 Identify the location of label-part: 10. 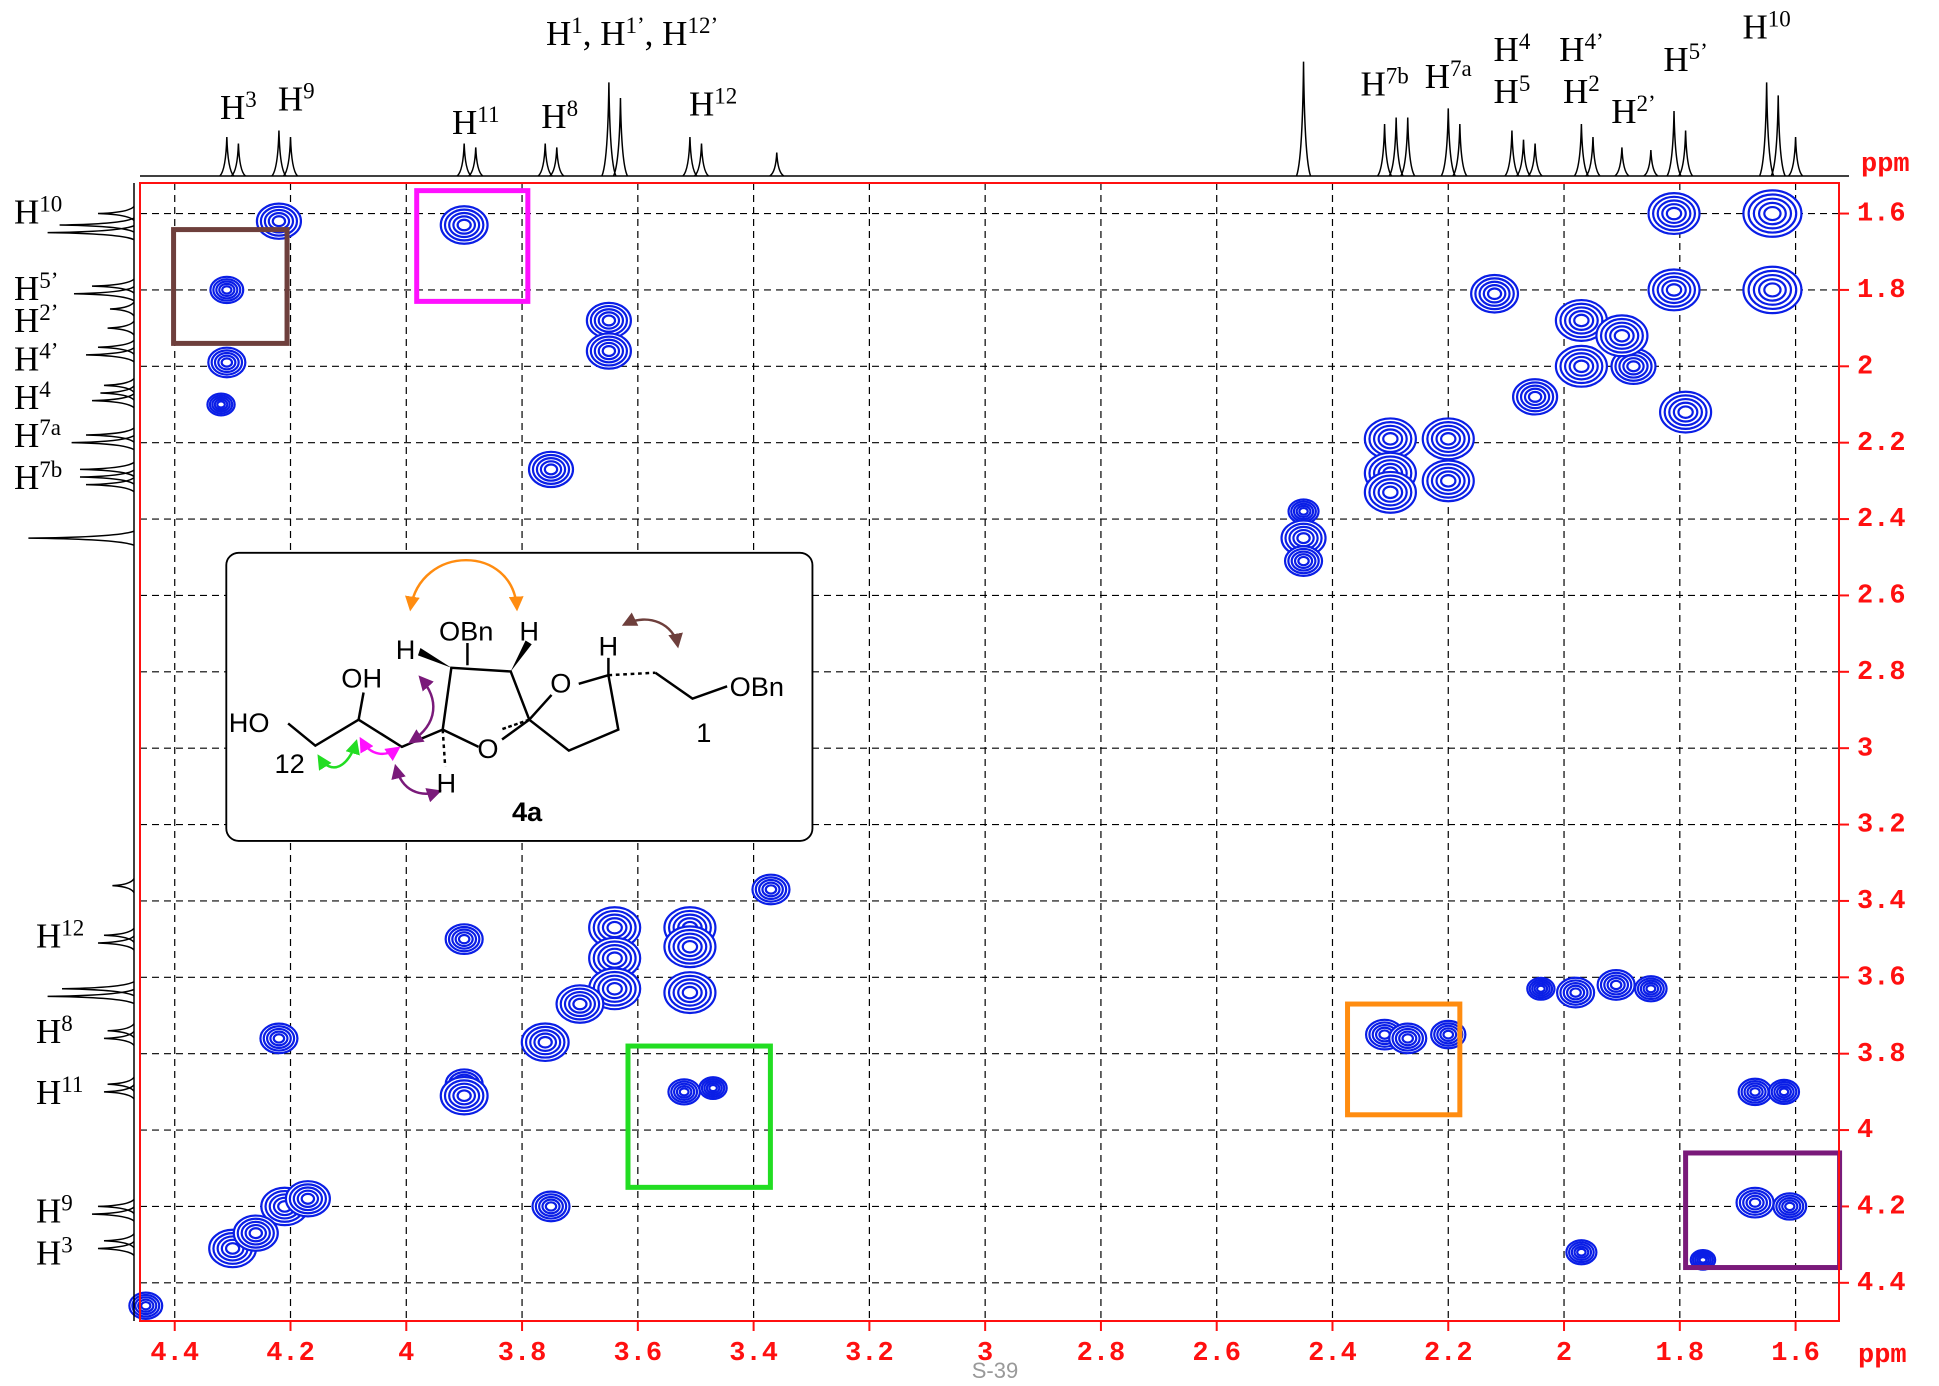
(50, 203).